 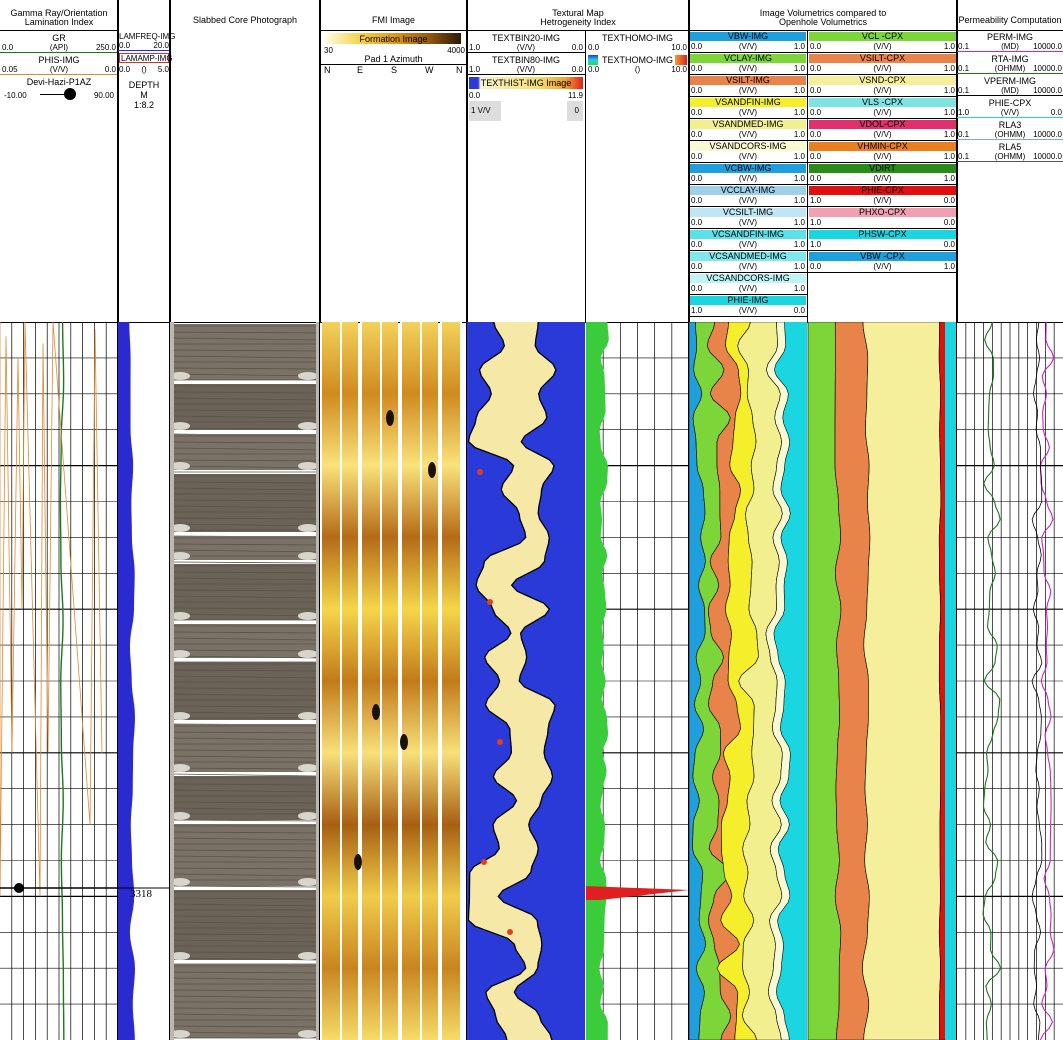 What do you see at coordinates (575, 95) in the screenshot?
I see `texthist-max: 11.9` at bounding box center [575, 95].